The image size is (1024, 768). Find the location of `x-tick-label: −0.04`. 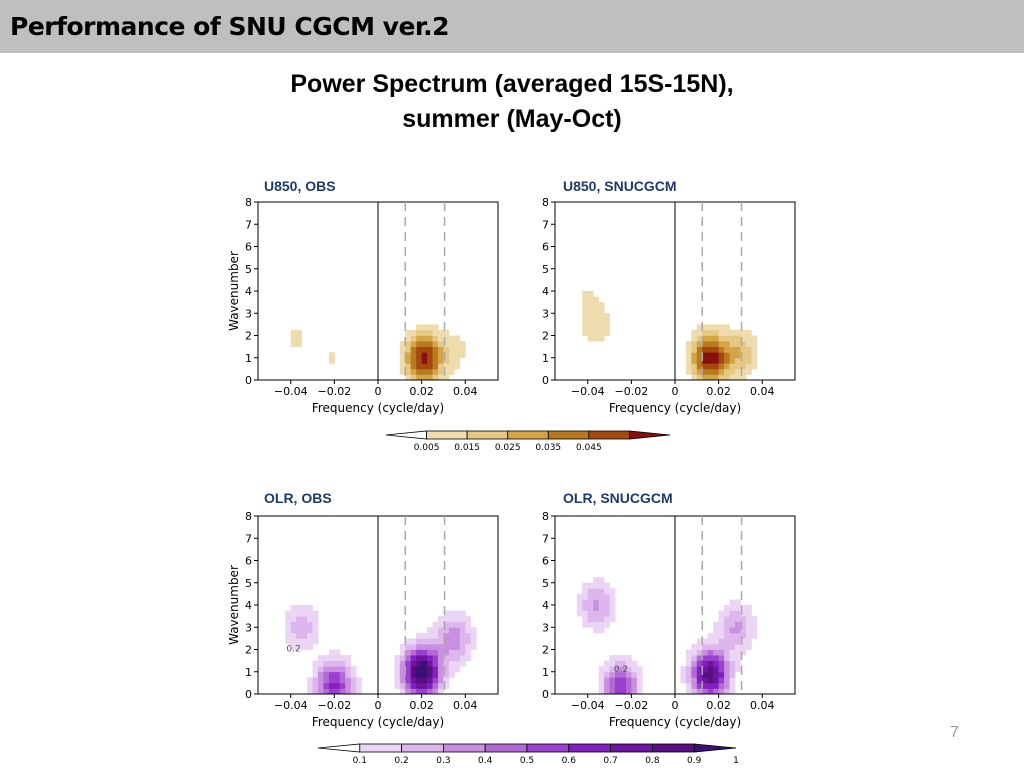

x-tick-label: −0.04 is located at coordinates (291, 391).